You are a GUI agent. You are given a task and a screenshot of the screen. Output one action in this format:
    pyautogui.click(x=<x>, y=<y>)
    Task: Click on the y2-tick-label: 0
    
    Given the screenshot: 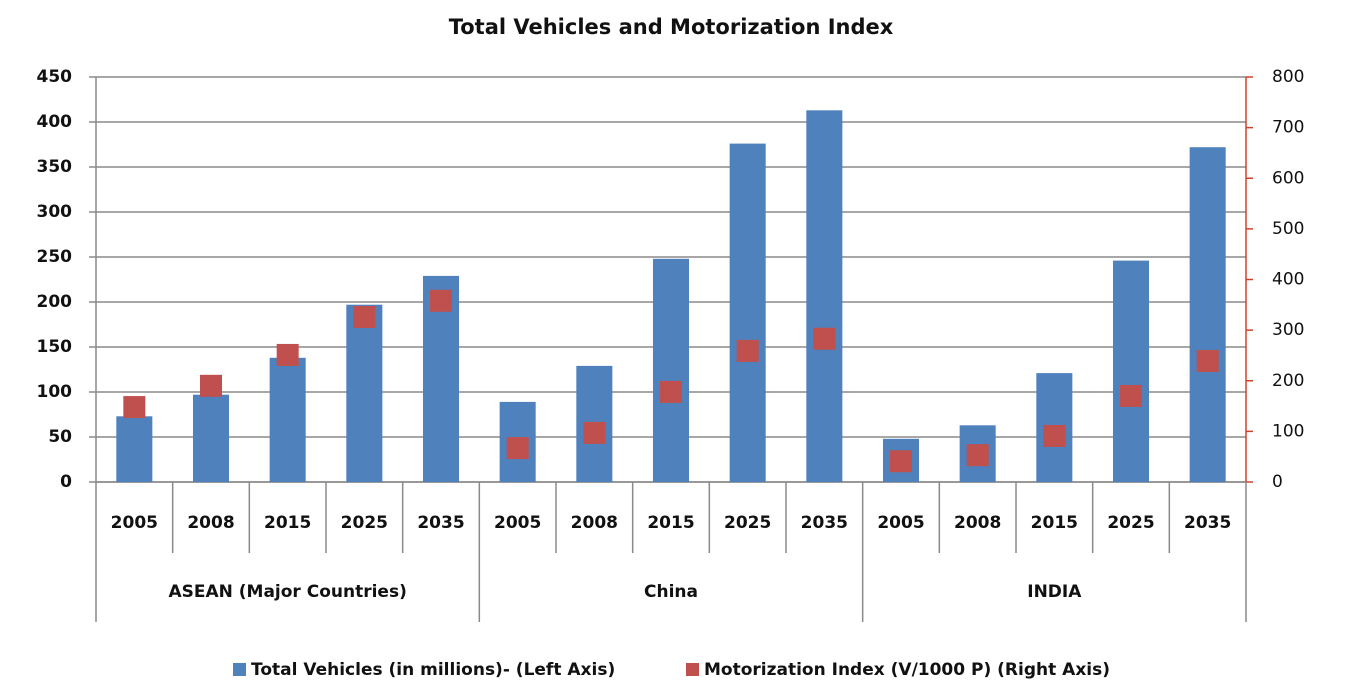 What is the action you would take?
    pyautogui.click(x=1277, y=482)
    